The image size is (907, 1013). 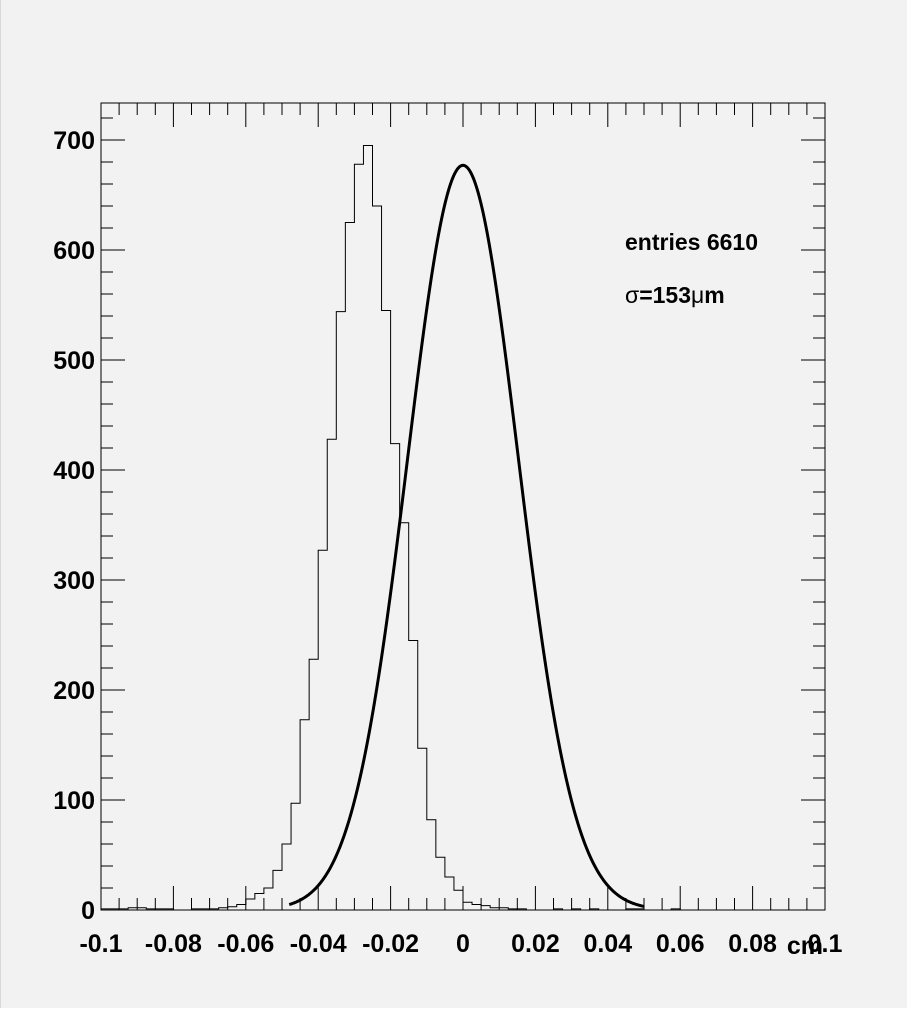 What do you see at coordinates (825, 944) in the screenshot?
I see `x-tick-label: 0.1` at bounding box center [825, 944].